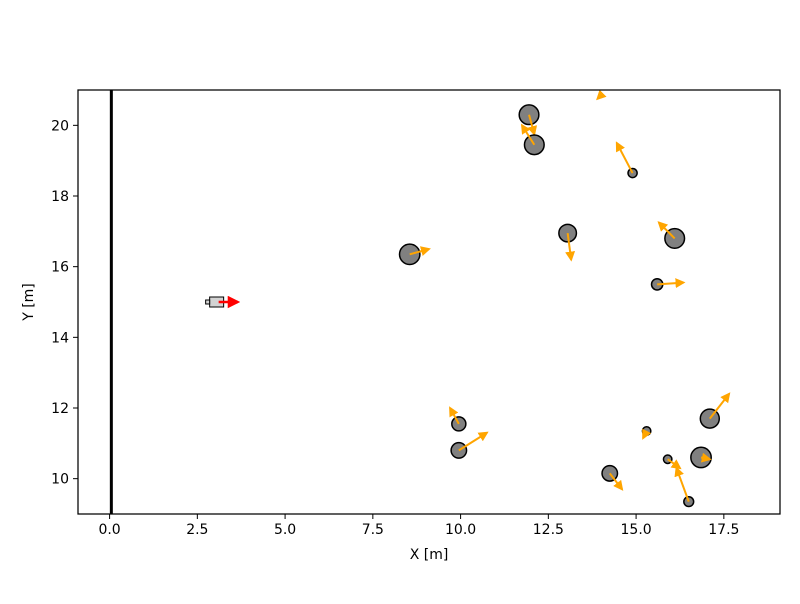 The image size is (800, 604). Describe the element at coordinates (60, 338) in the screenshot. I see `y-tick-label: 14` at that location.